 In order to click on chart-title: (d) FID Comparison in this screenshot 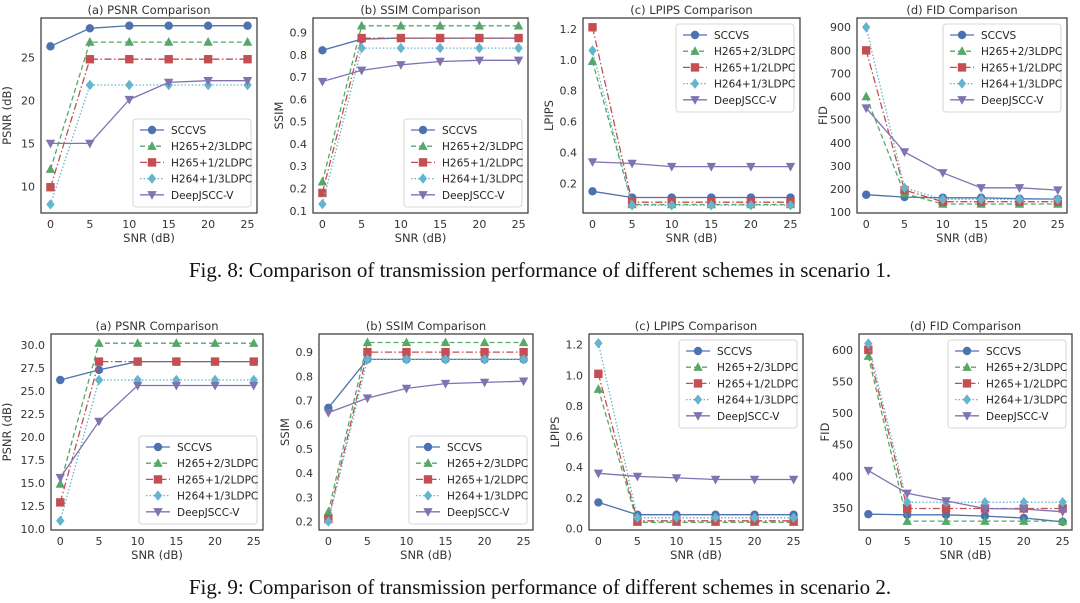, I will do `click(961, 10)`.